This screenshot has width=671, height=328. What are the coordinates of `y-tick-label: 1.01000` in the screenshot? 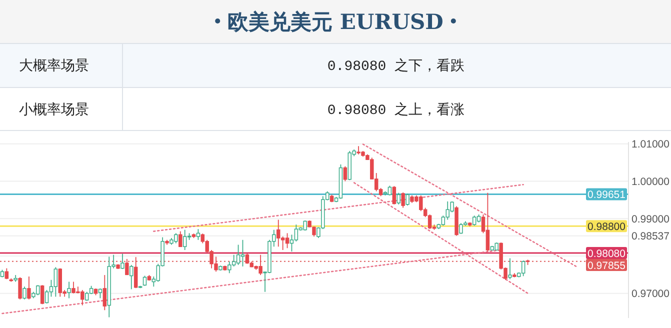 It's located at (651, 144).